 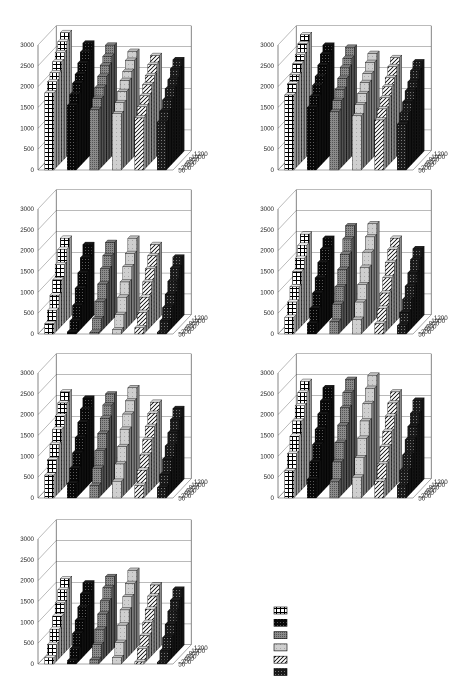 I want to click on legend-swatch, so click(x=280, y=647).